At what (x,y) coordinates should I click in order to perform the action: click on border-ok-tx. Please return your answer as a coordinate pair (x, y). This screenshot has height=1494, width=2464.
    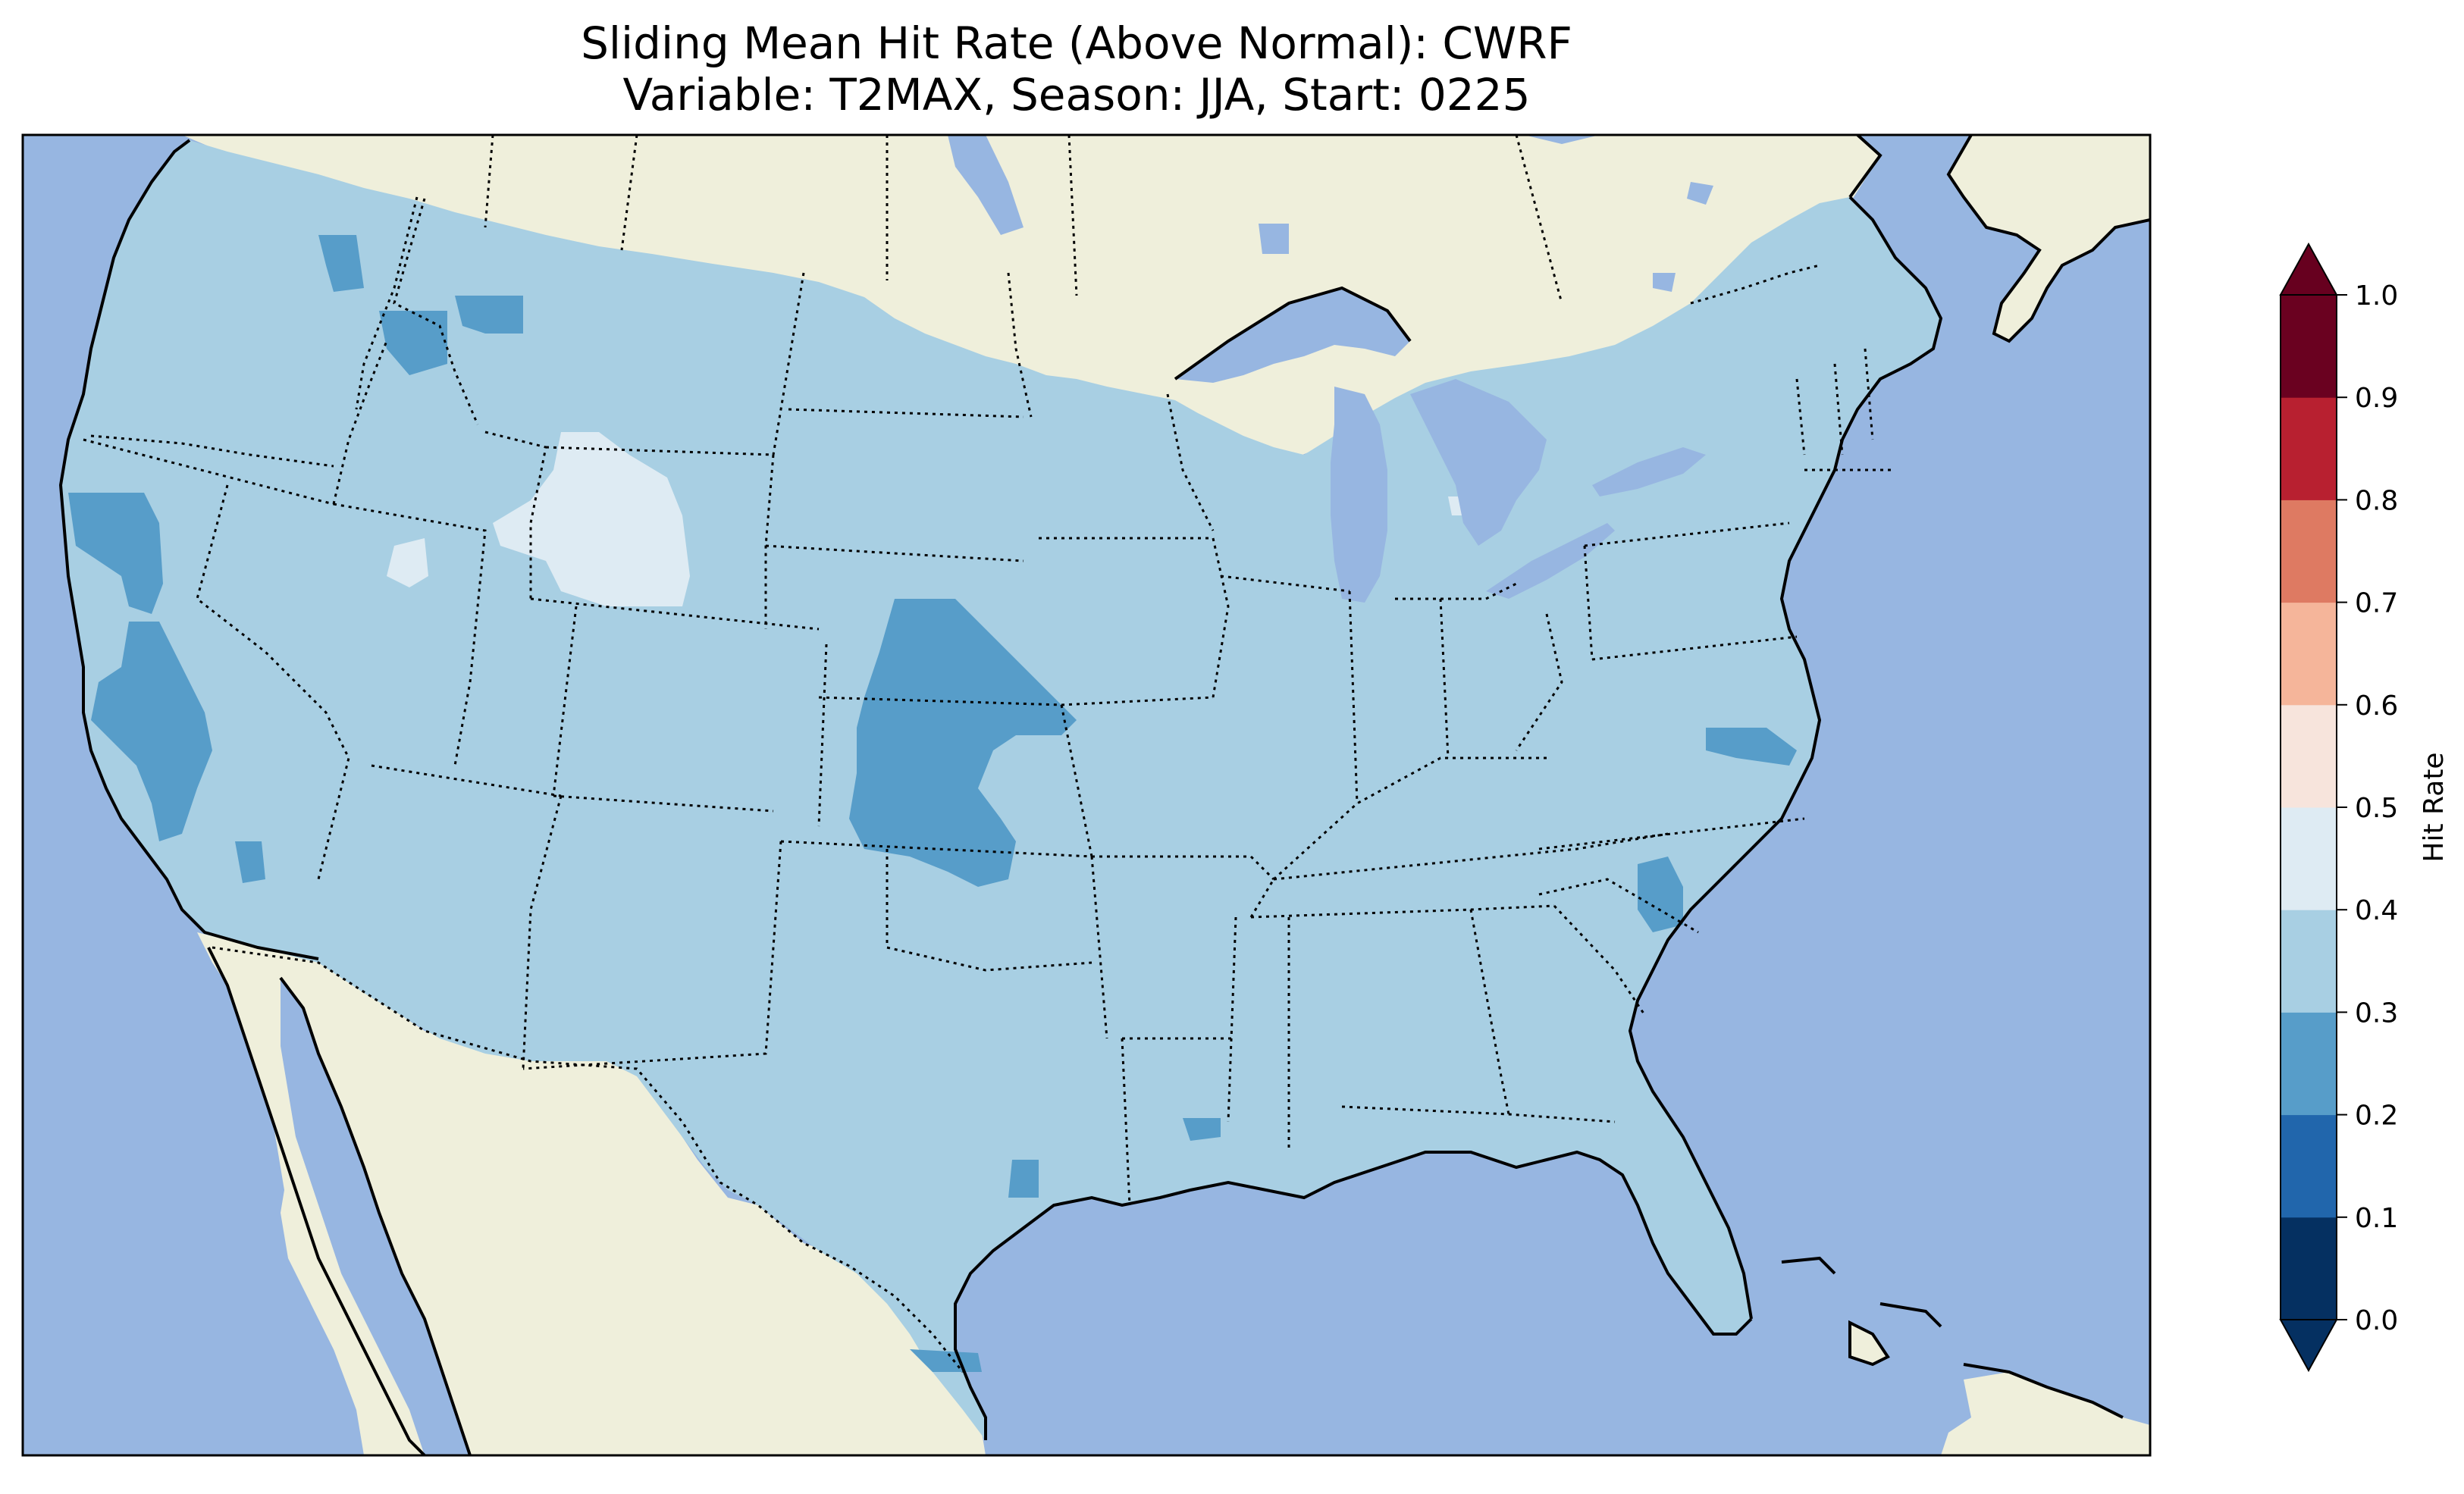
    Looking at the image, I should click on (989, 910).